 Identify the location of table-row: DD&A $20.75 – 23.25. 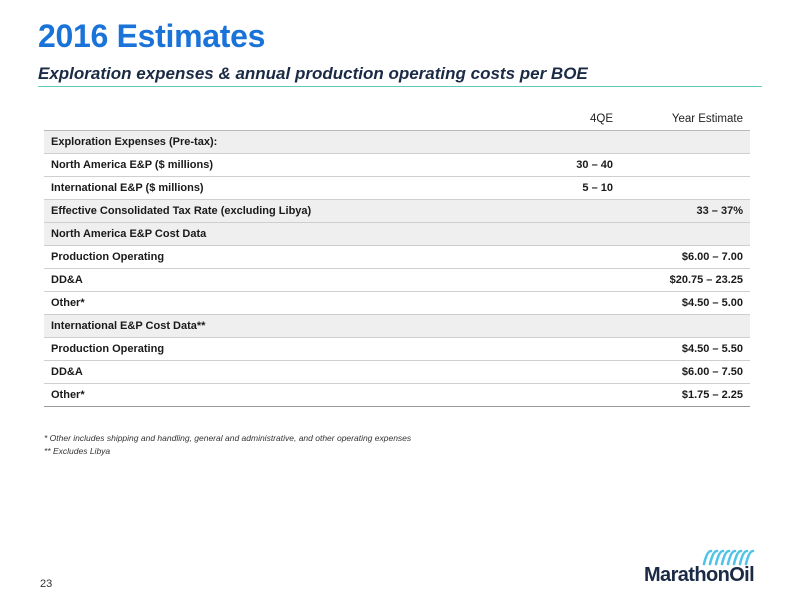
(397, 280).